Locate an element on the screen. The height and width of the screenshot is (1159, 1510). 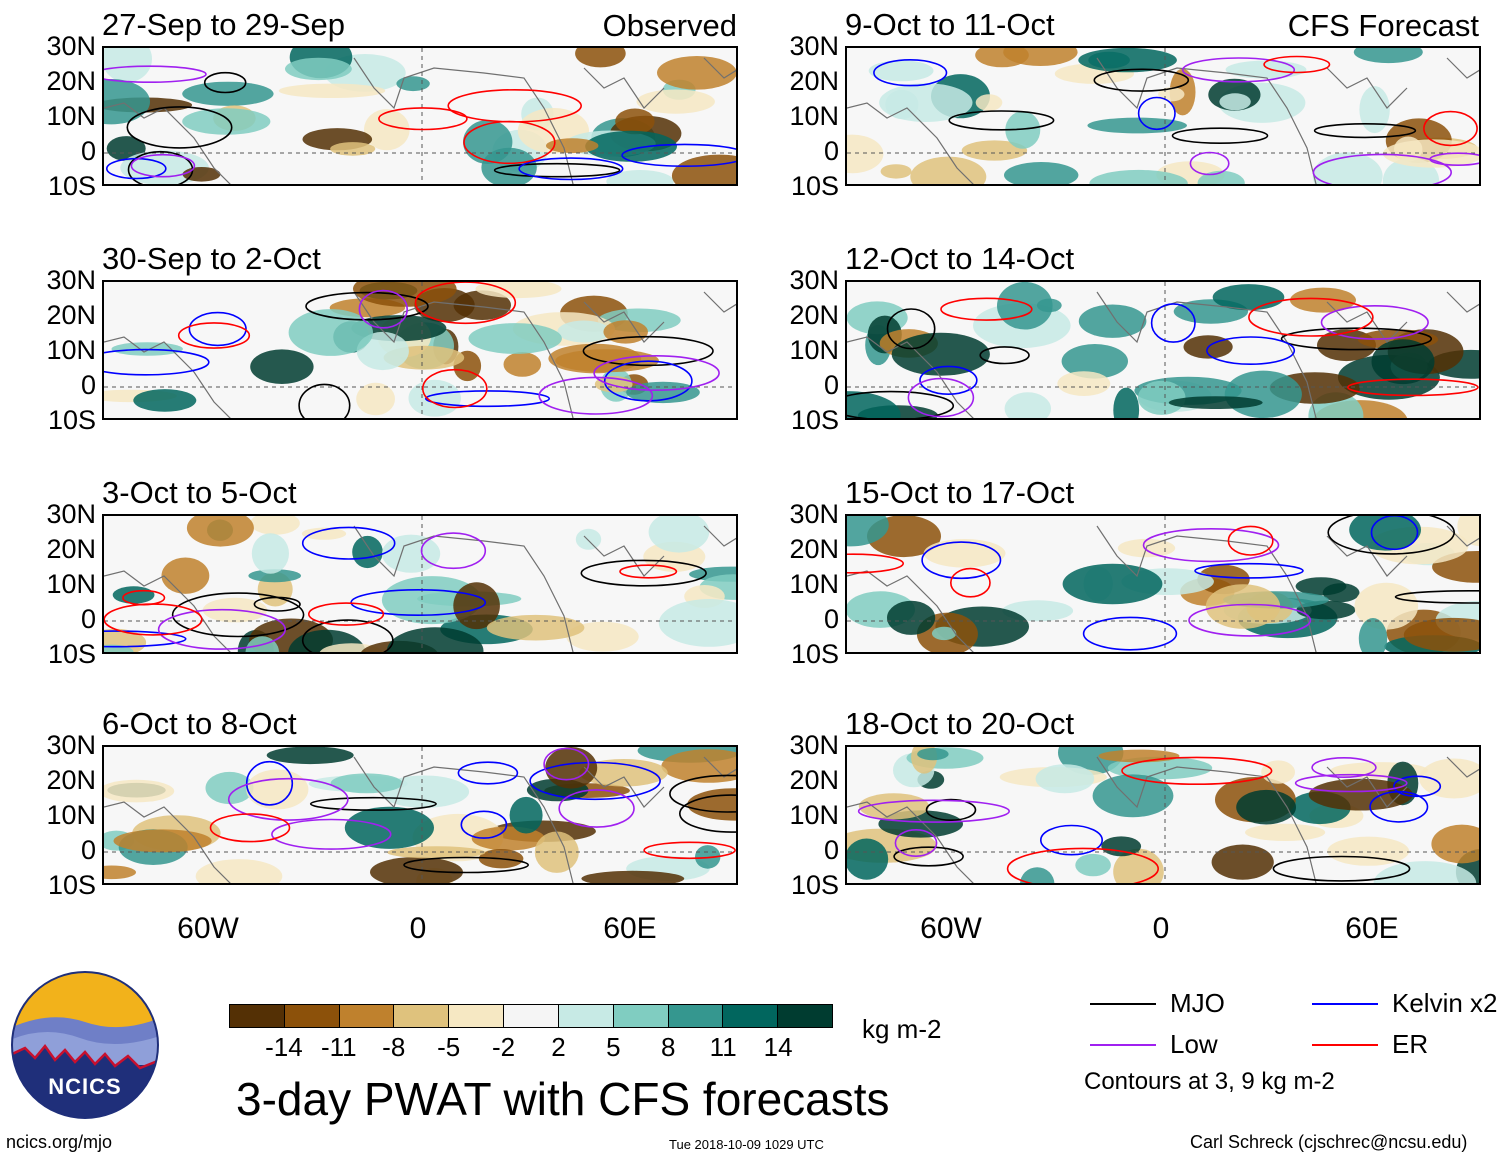
lon-tick-label: 0 is located at coordinates (418, 928).